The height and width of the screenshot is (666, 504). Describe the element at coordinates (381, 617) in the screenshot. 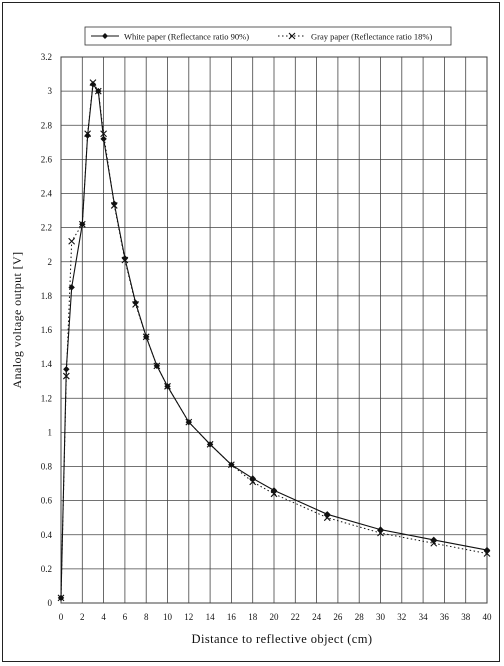

I see `x-tick-label: 30` at that location.